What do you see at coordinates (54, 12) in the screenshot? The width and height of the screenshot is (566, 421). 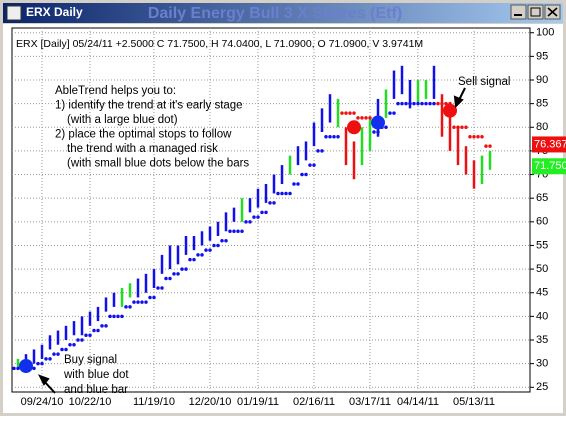 I see `window-title: ERX Daily` at bounding box center [54, 12].